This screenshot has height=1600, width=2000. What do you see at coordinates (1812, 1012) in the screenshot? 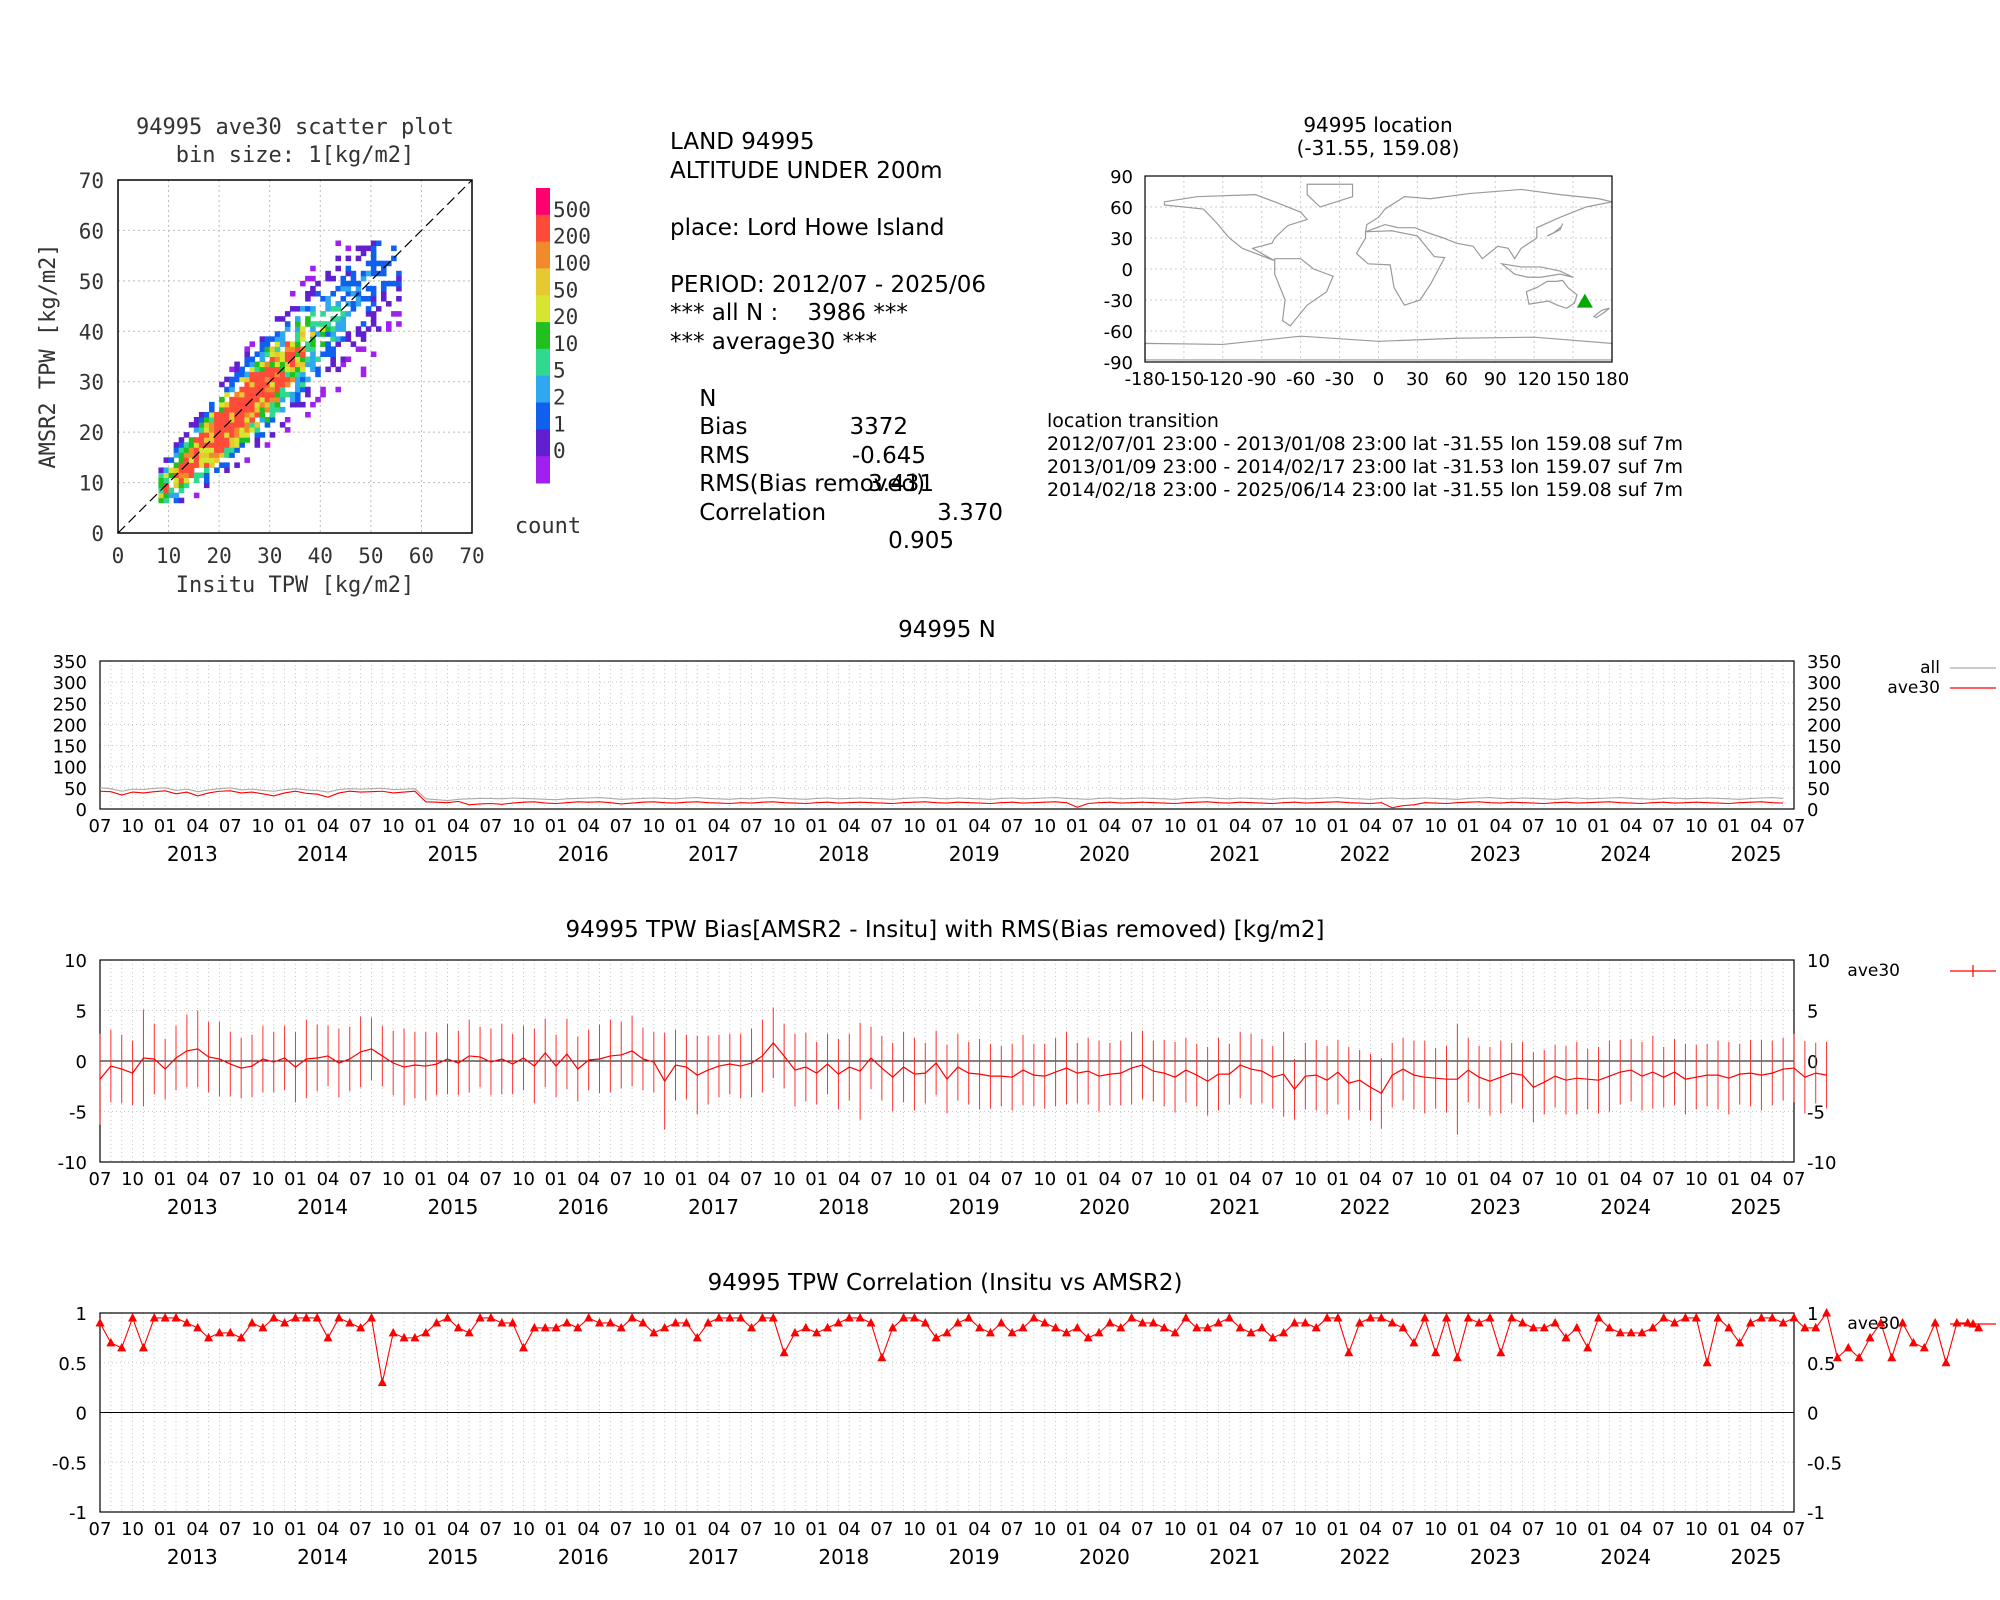
I see `ytick-label-right: 5` at bounding box center [1812, 1012].